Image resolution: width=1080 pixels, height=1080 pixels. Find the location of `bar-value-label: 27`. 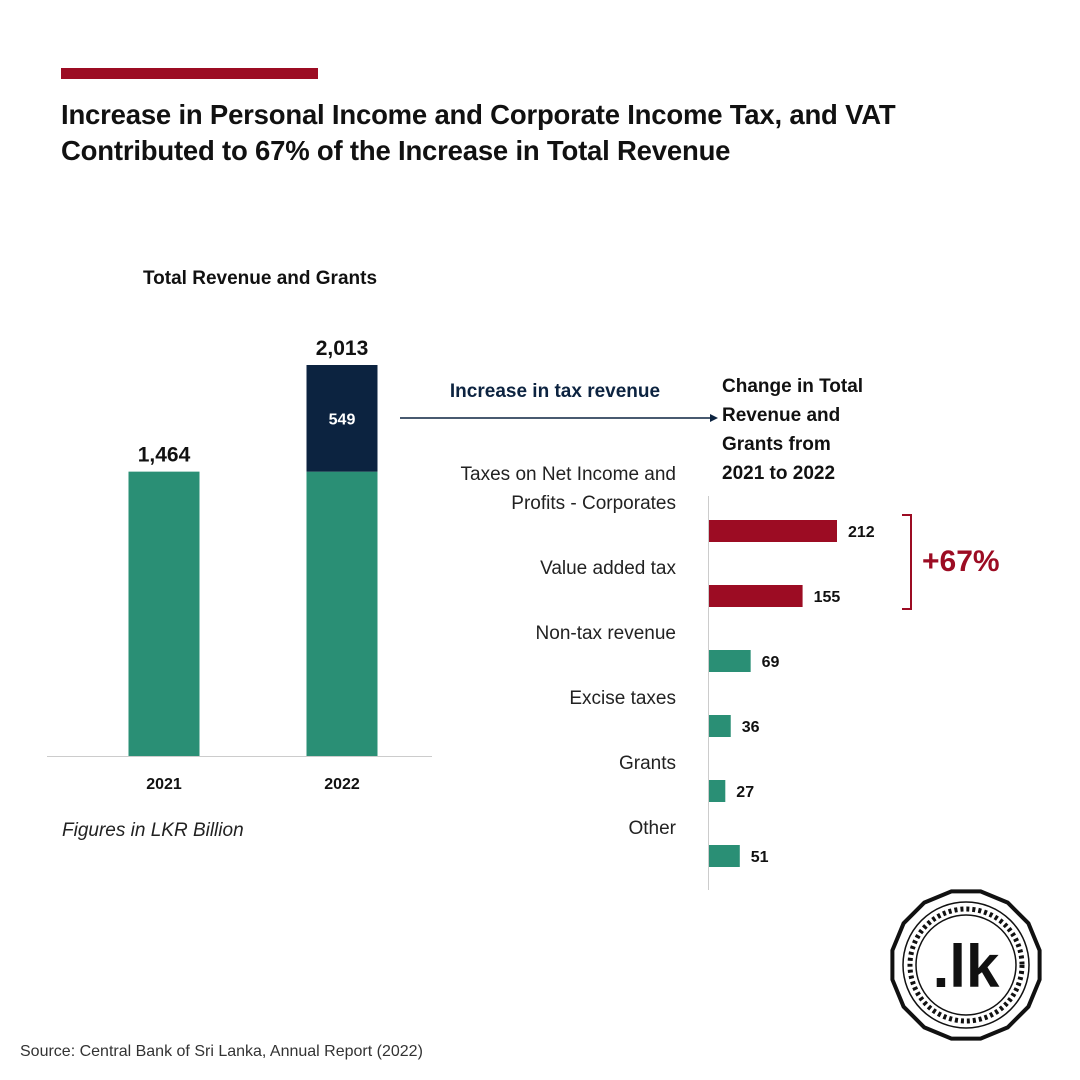

bar-value-label: 27 is located at coordinates (745, 792).